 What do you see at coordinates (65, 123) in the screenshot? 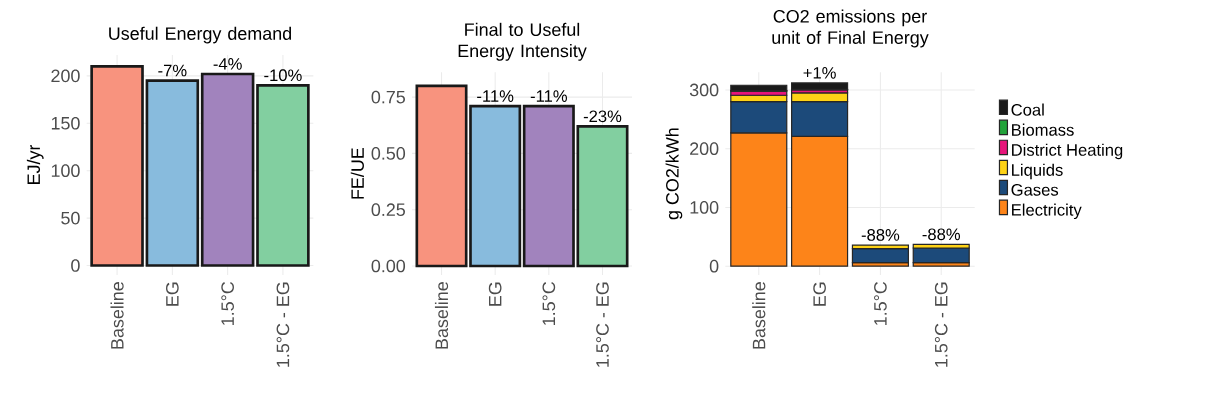
I see `y-tick-label: 150` at bounding box center [65, 123].